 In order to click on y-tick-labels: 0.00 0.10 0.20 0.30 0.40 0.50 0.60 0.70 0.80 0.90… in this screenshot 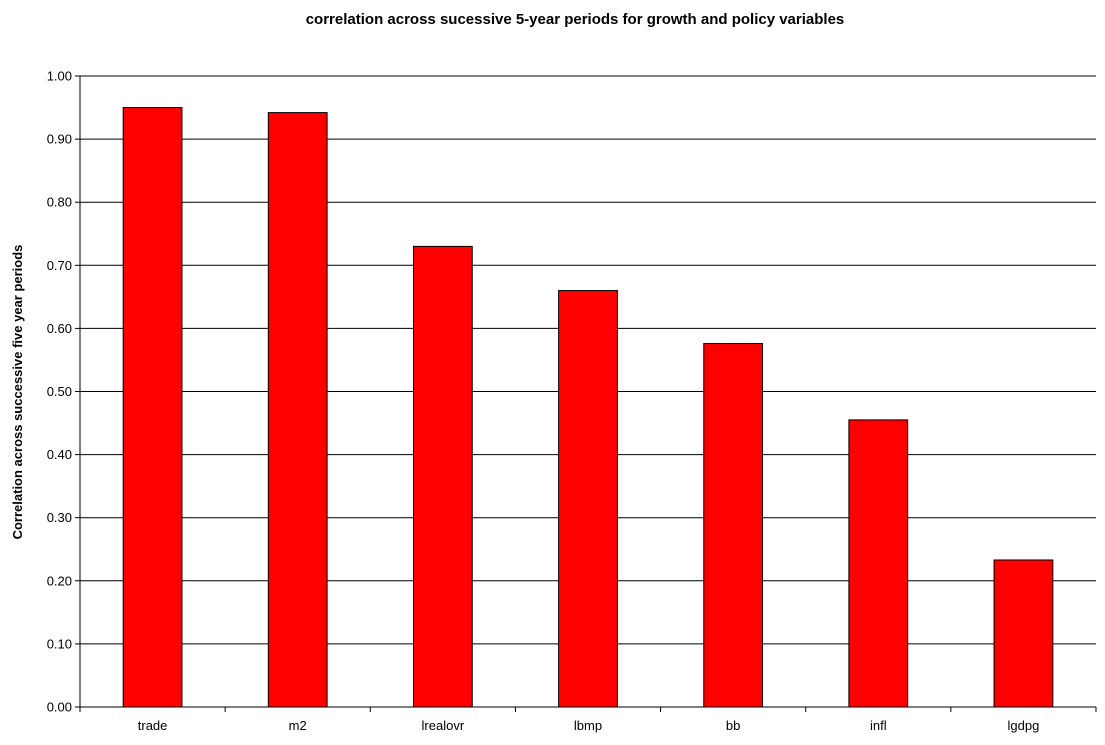, I will do `click(59, 392)`.